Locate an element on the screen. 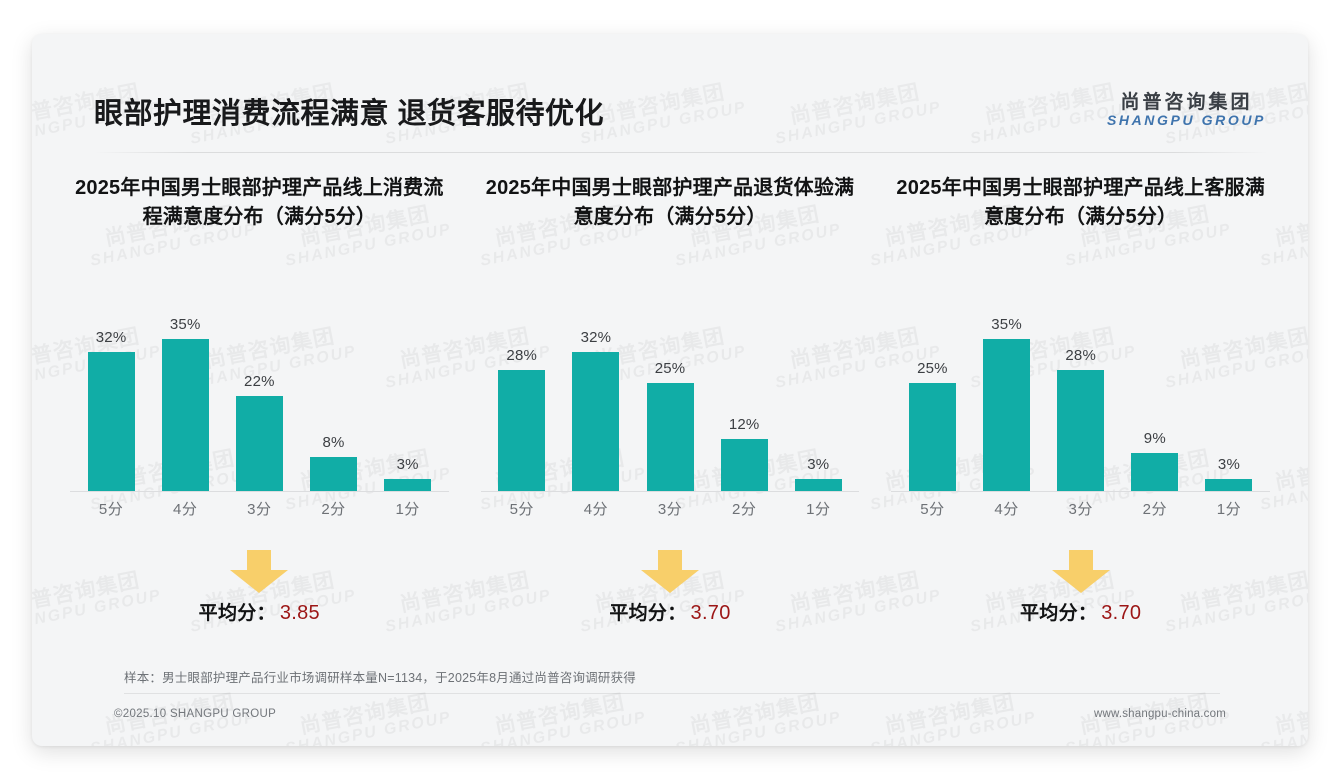  bar-value-label: 22% is located at coordinates (259, 381).